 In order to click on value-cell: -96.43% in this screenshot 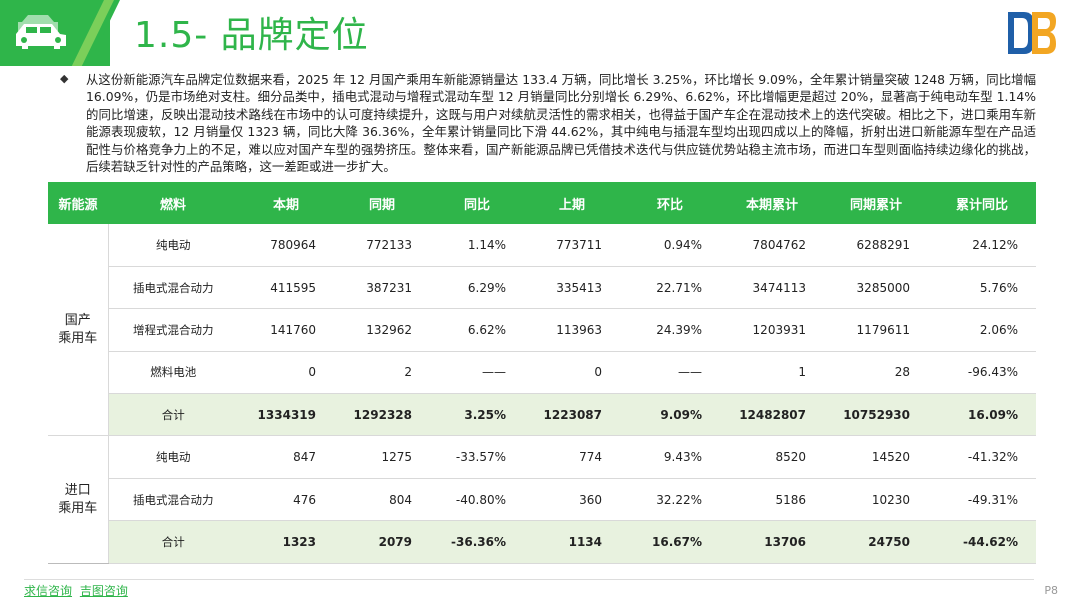, I will do `click(982, 373)`.